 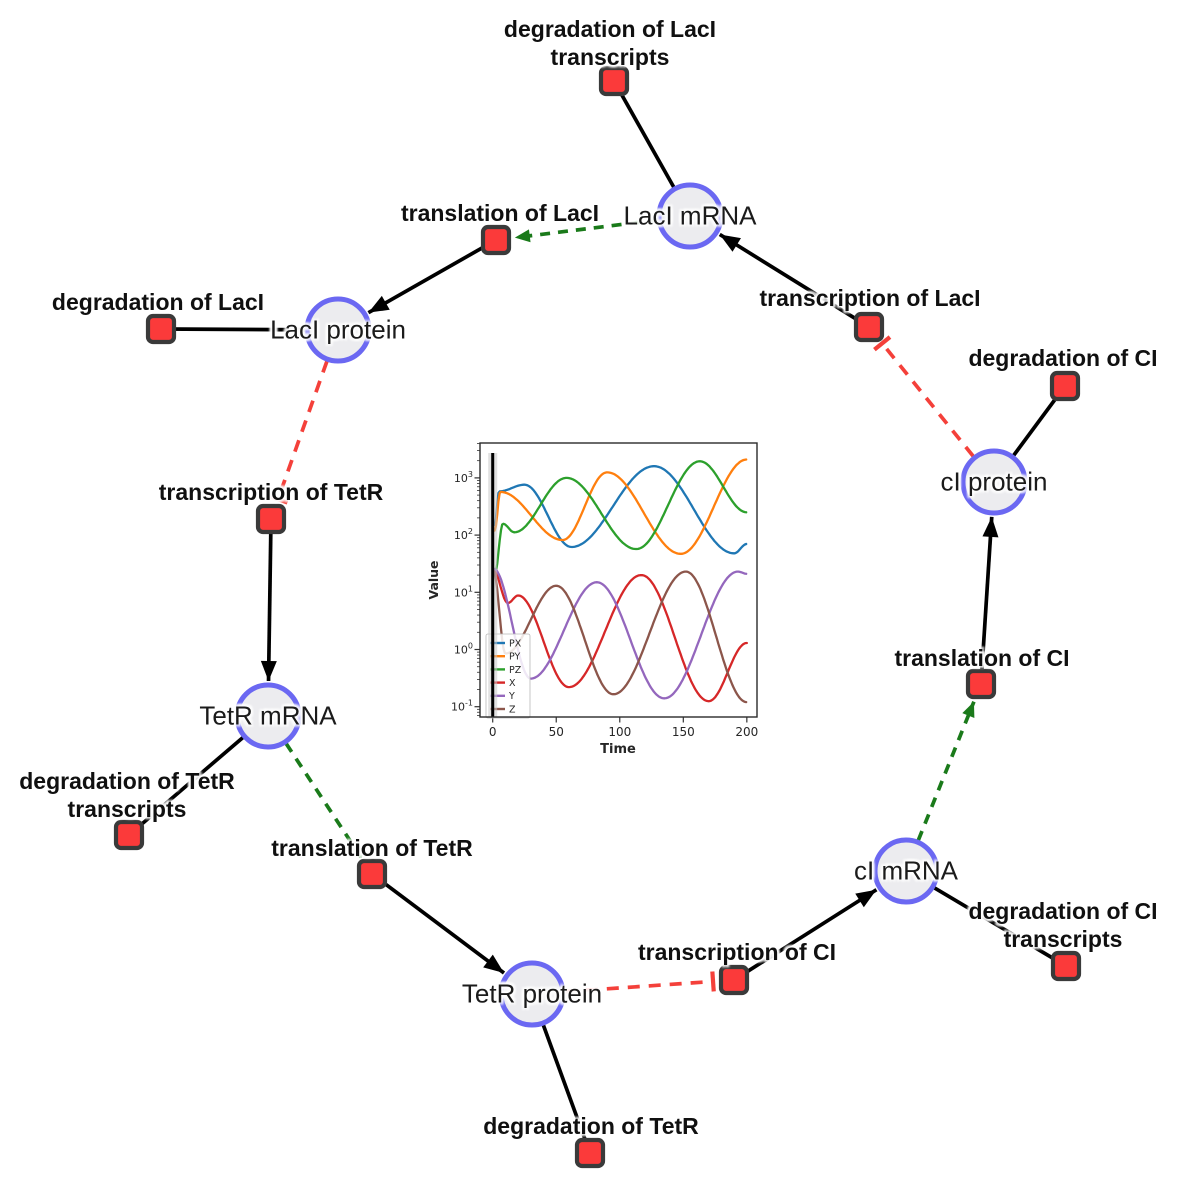 What do you see at coordinates (161, 329) in the screenshot?
I see `reaction-node-deg_laci` at bounding box center [161, 329].